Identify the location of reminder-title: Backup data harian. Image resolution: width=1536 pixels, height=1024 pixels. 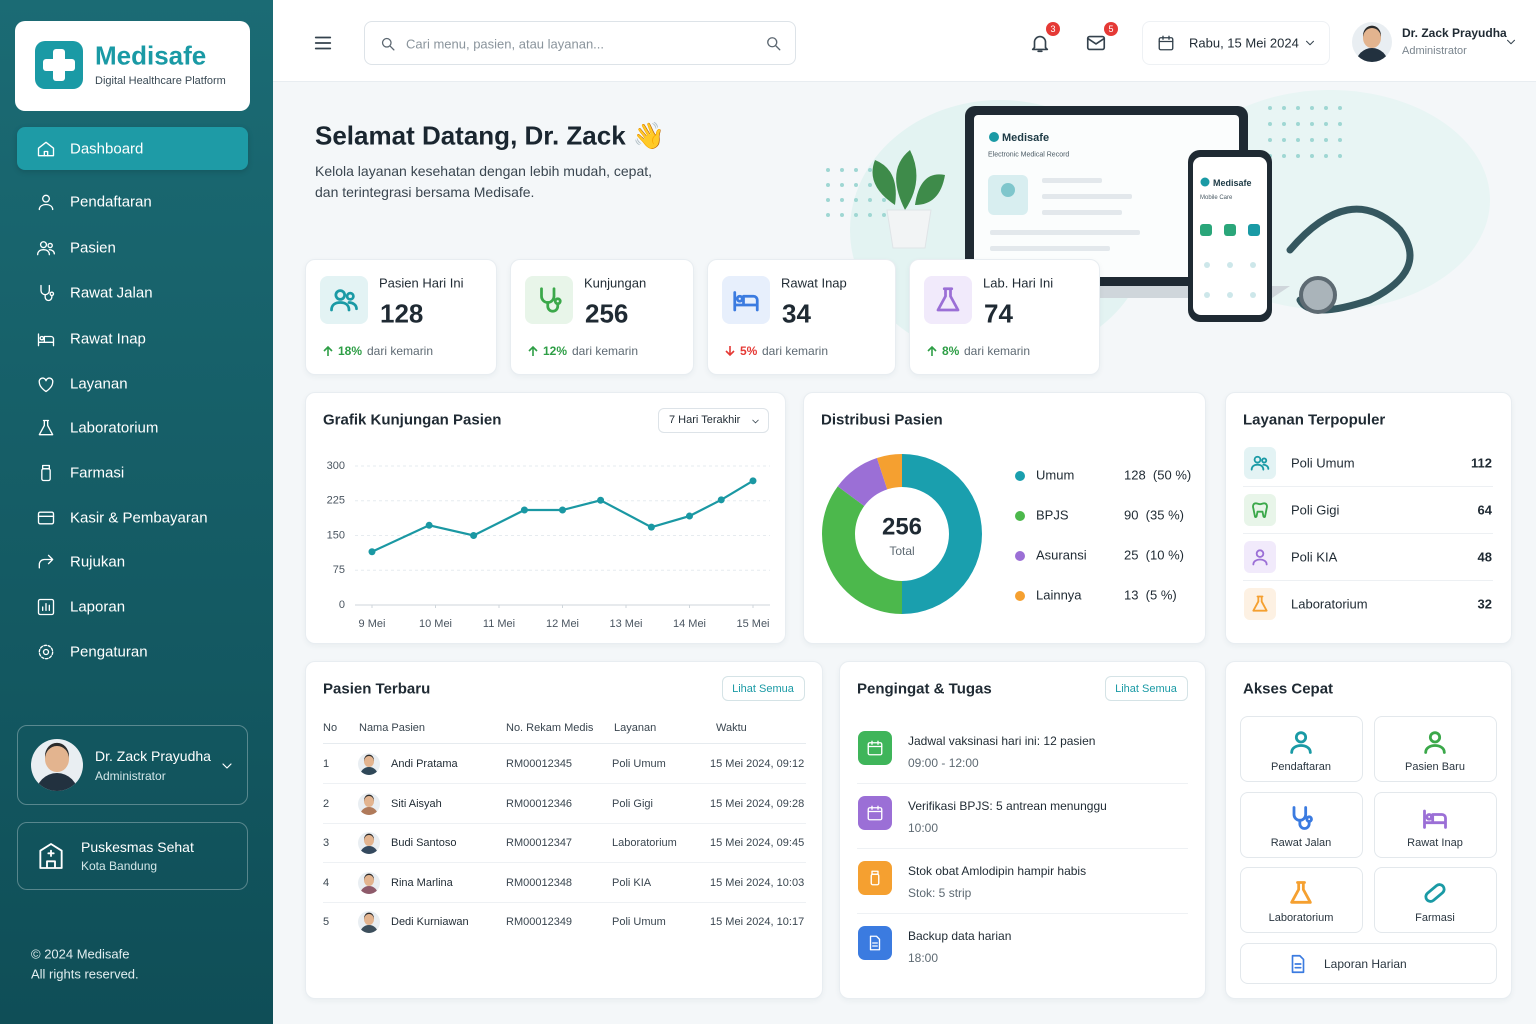
(960, 936).